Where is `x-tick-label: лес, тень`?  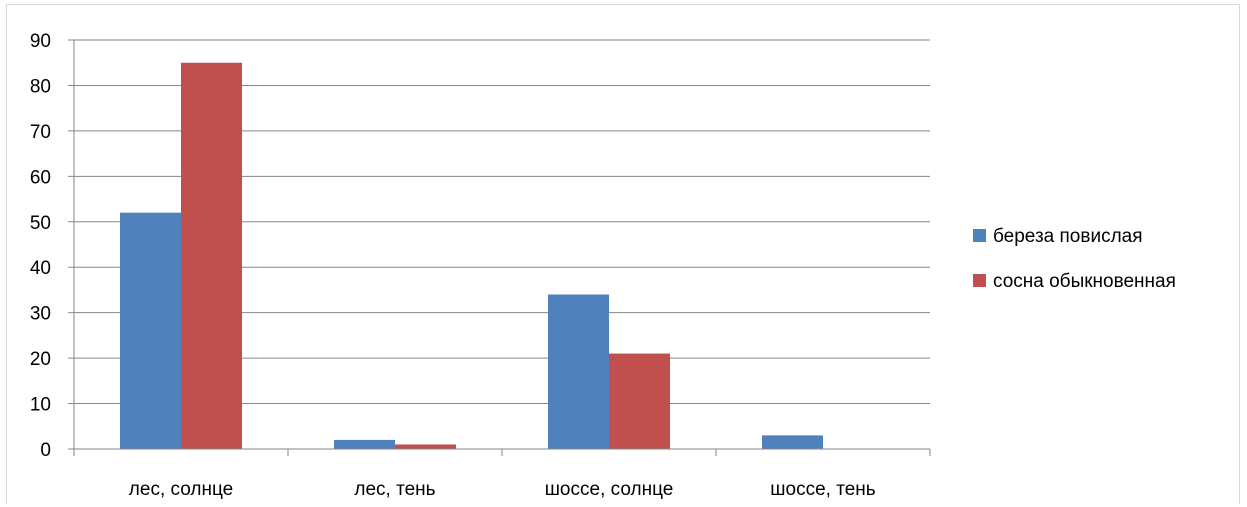
x-tick-label: лес, тень is located at coordinates (394, 489).